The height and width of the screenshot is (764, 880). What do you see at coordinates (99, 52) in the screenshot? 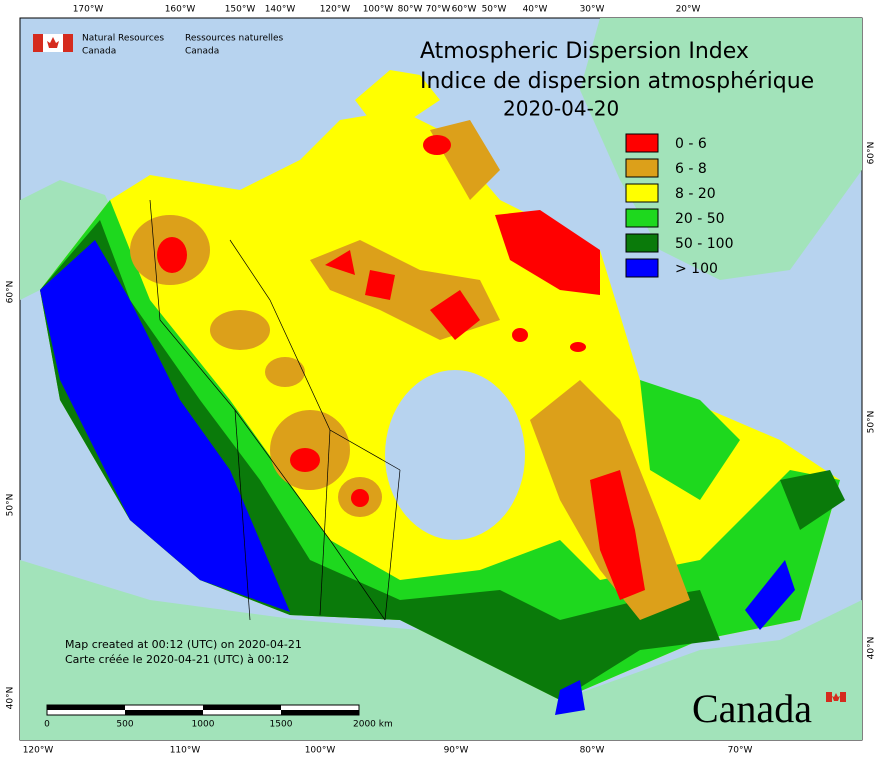
I see `agency-en: Canada` at bounding box center [99, 52].